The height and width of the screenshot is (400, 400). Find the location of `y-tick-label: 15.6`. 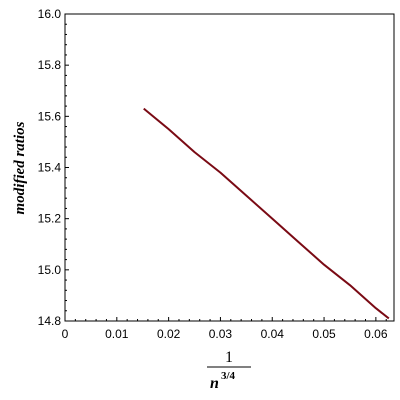

y-tick-label: 15.6 is located at coordinates (50, 116).